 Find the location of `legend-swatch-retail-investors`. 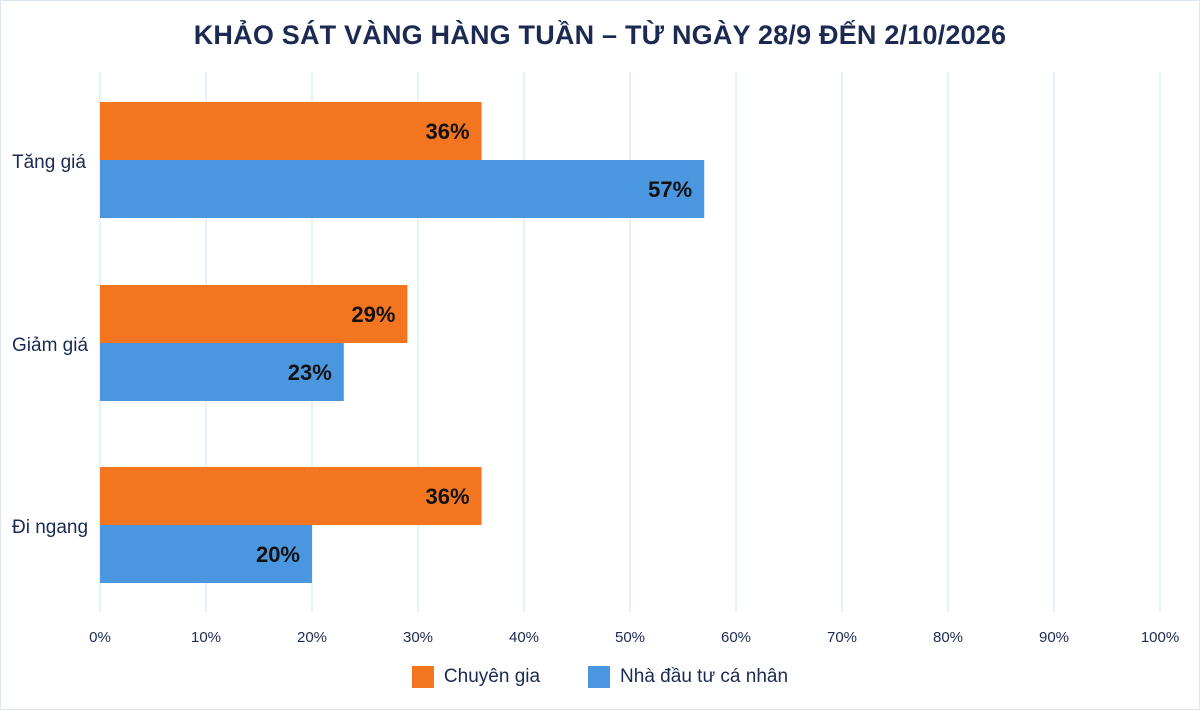

legend-swatch-retail-investors is located at coordinates (599, 677).